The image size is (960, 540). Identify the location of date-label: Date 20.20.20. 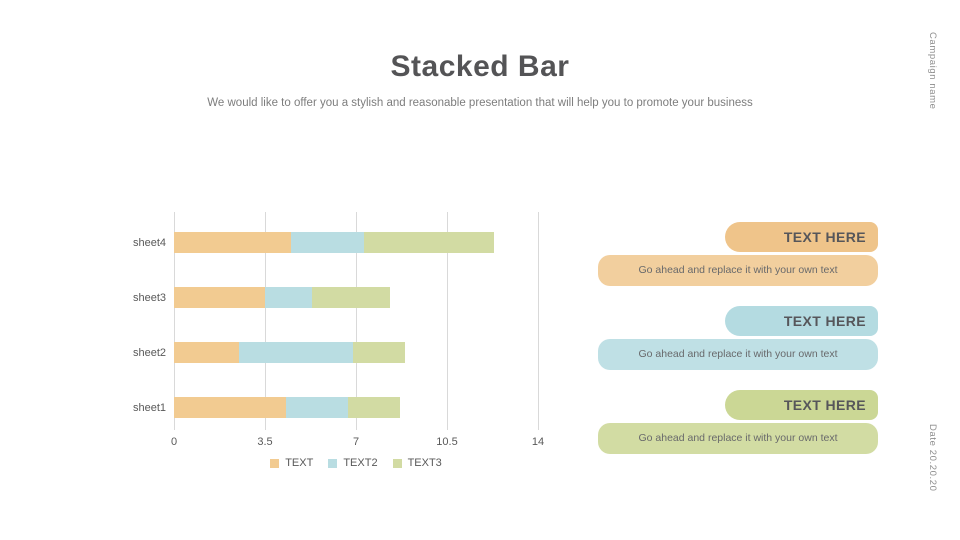
(932, 458).